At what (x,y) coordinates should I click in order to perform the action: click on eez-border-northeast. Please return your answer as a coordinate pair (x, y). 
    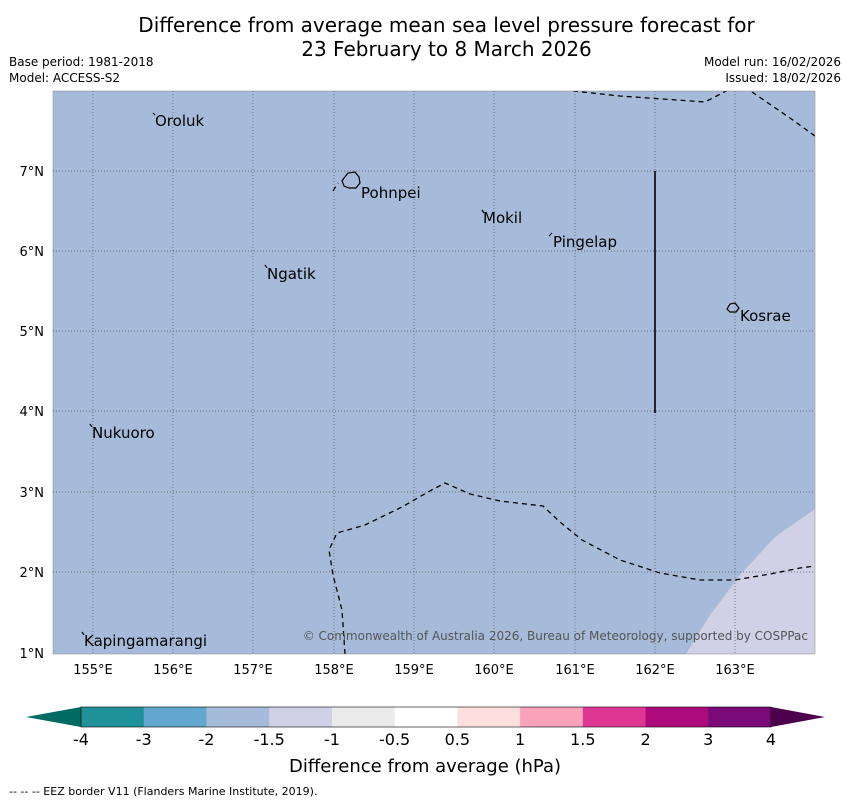
    Looking at the image, I should click on (783, 114).